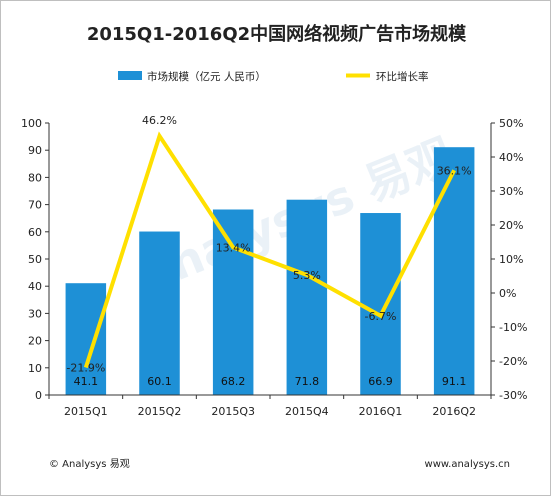  Describe the element at coordinates (85, 367) in the screenshot. I see `line-value-label: -21.9%` at that location.